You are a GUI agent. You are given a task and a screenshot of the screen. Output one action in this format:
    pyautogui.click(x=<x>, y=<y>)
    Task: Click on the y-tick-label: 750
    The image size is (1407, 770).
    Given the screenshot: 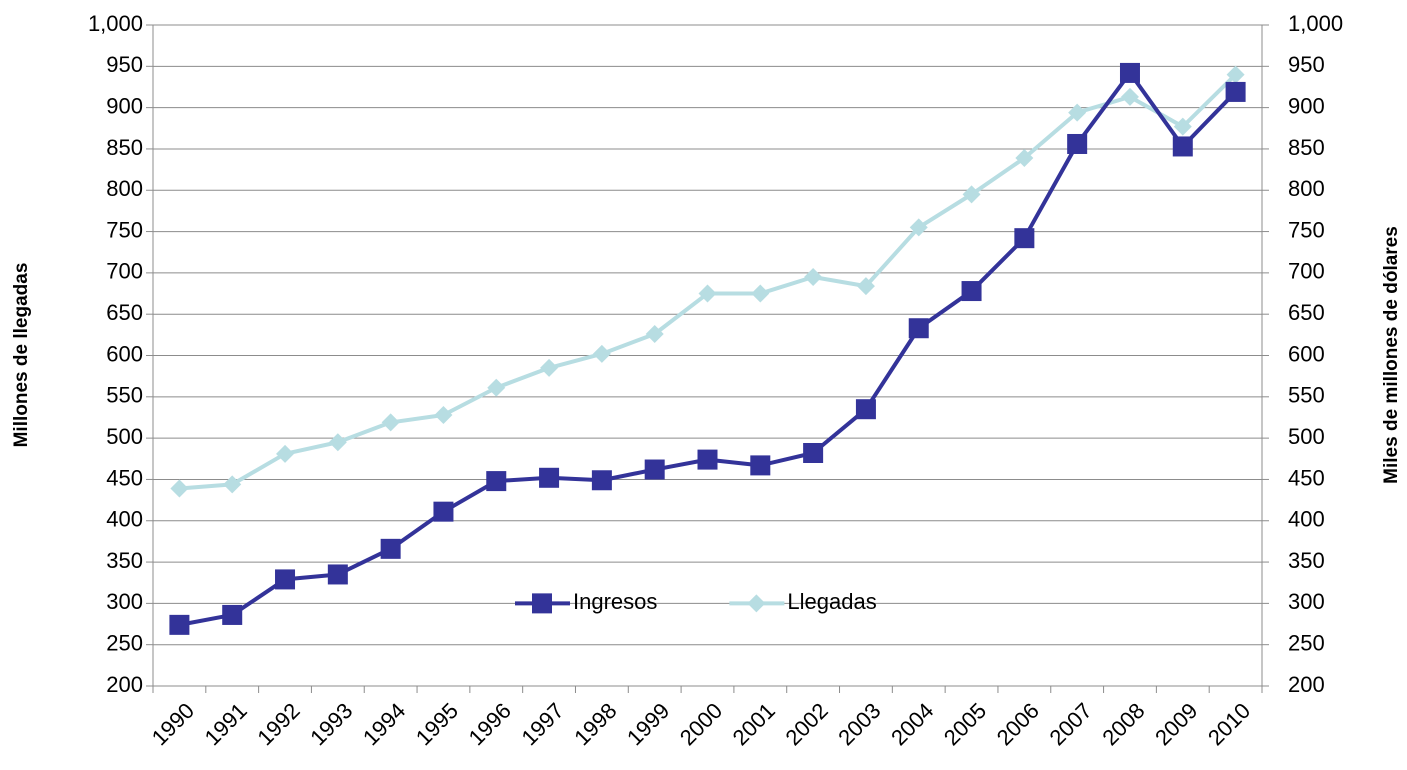 What is the action you would take?
    pyautogui.click(x=124, y=229)
    